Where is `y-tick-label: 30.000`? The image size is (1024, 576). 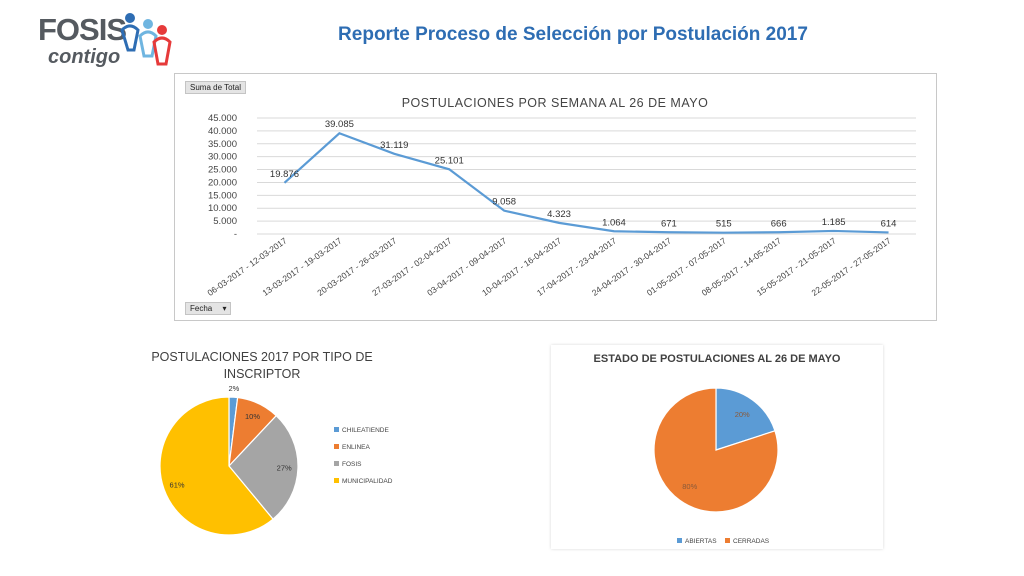 y-tick-label: 30.000 is located at coordinates (222, 157).